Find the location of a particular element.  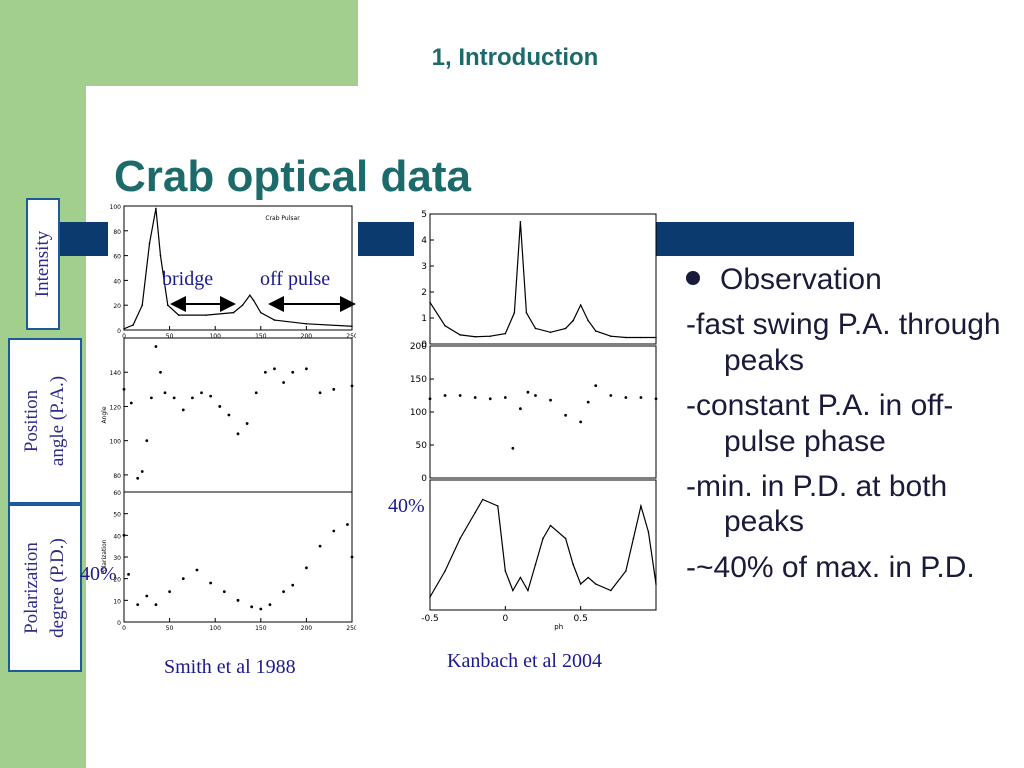

position-angle-label: Position angle (P.A.) is located at coordinates (45, 421).